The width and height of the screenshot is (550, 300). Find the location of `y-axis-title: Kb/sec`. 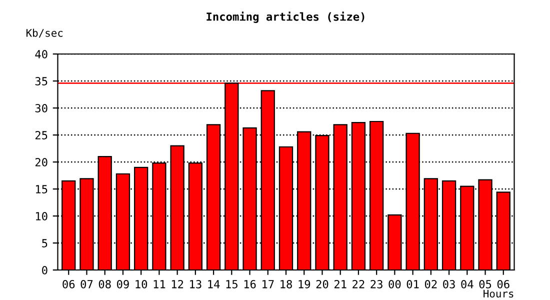

y-axis-title: Kb/sec is located at coordinates (44, 33).